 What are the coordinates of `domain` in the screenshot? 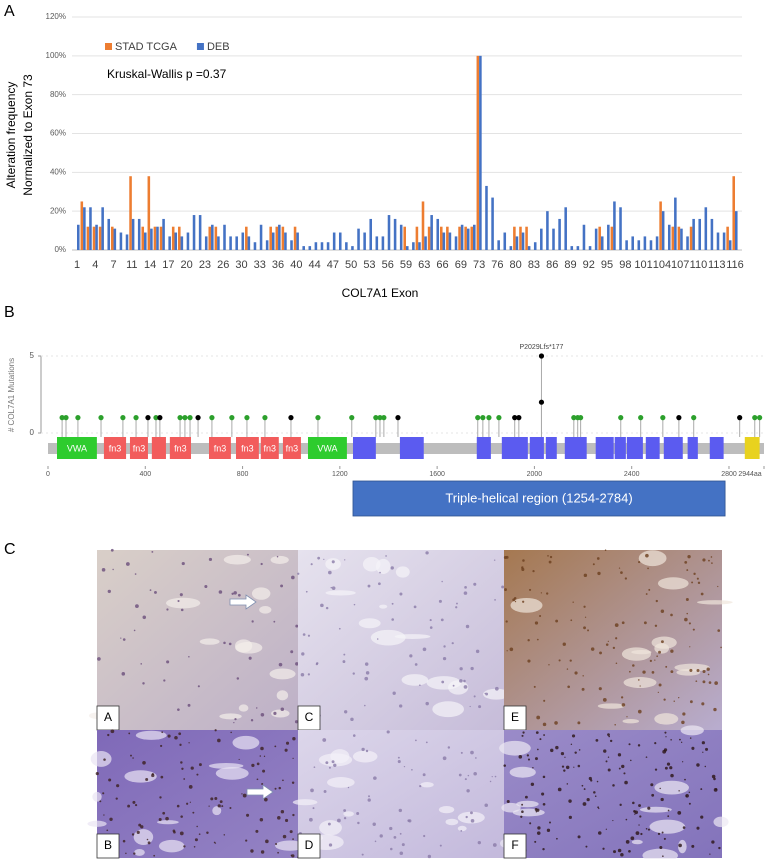 It's located at (620, 448).